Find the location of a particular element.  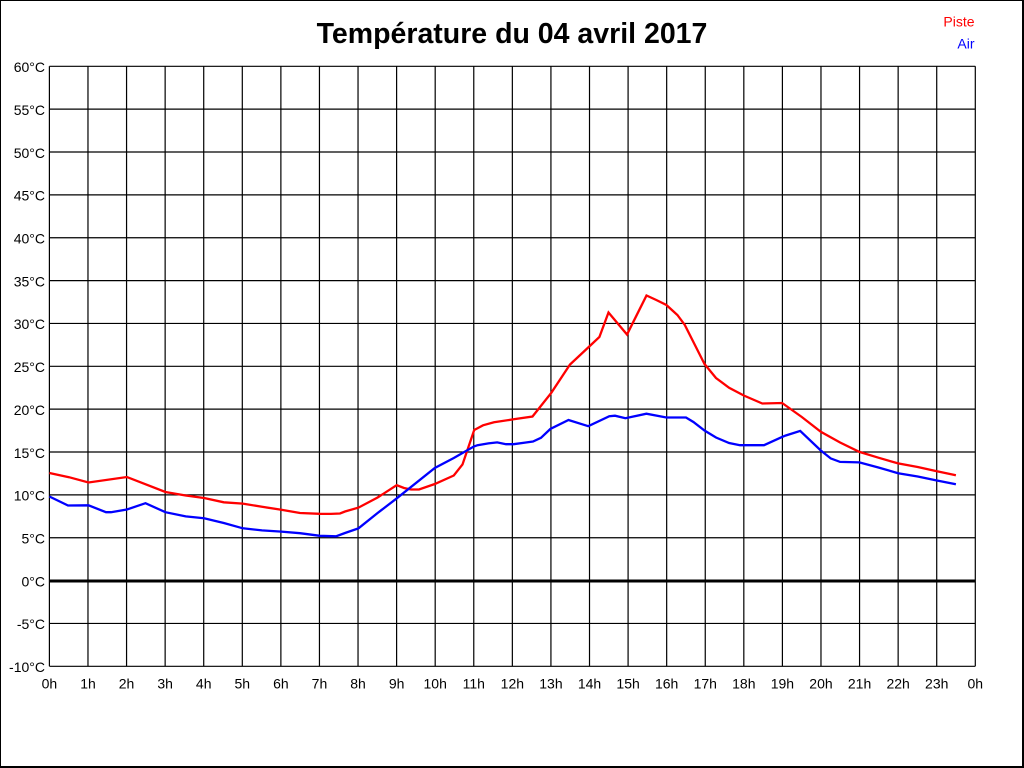

svg-text: 8h is located at coordinates (358, 684).